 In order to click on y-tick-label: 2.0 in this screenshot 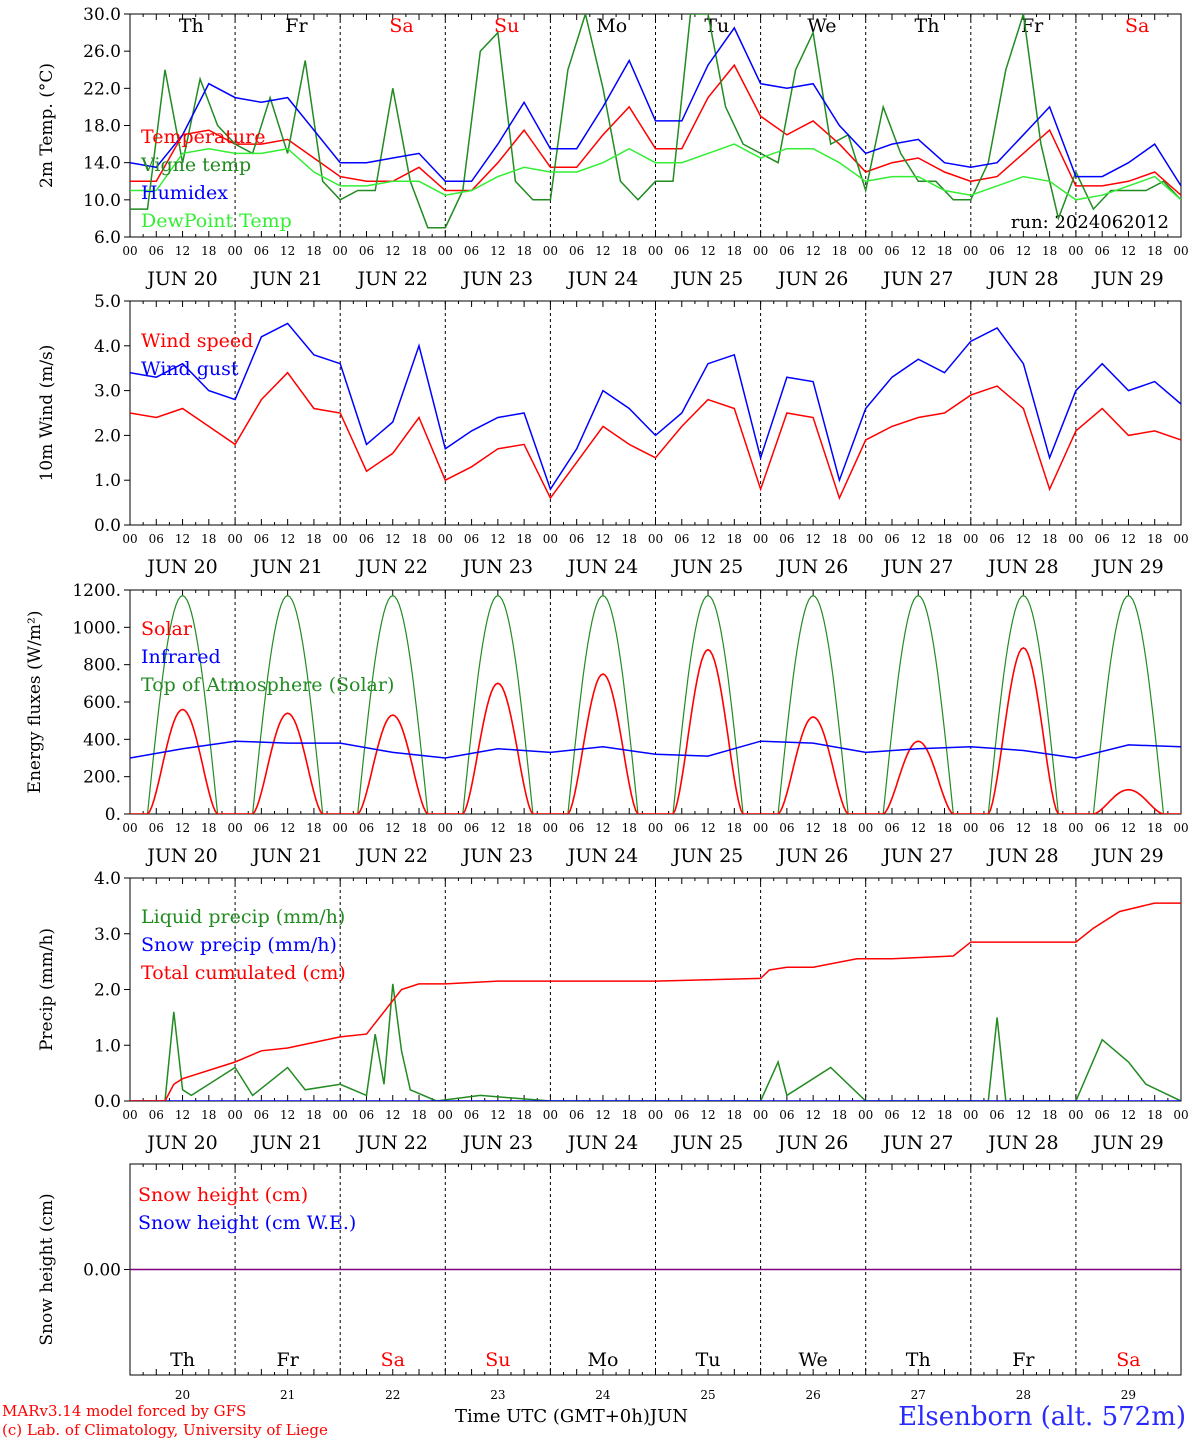, I will do `click(107, 436)`.